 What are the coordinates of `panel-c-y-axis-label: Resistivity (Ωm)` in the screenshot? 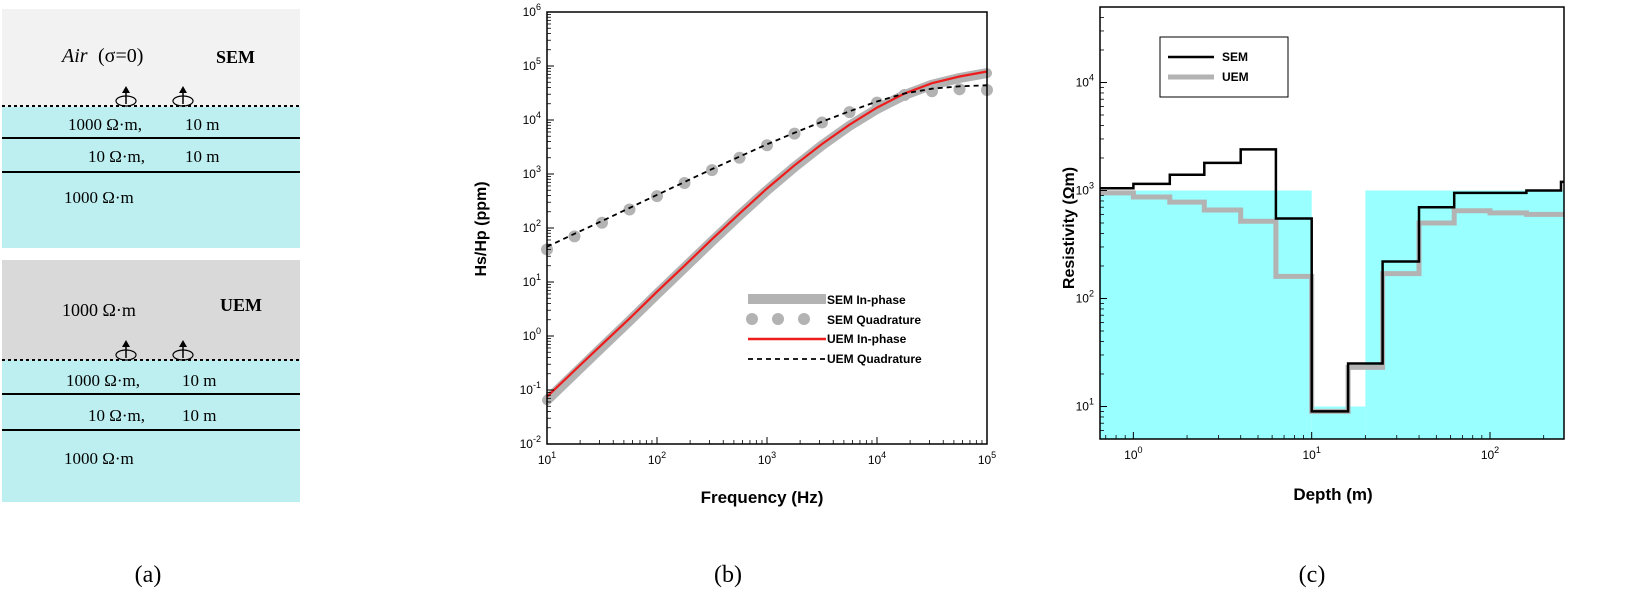 It's located at (1069, 228).